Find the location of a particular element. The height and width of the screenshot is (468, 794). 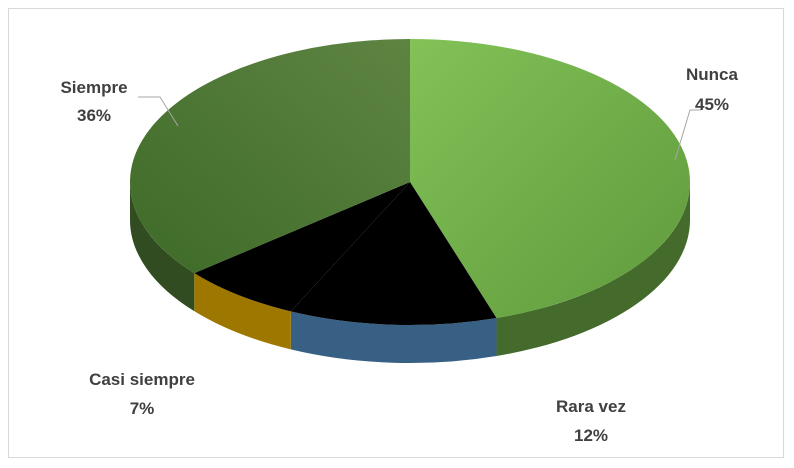

label-rara-vez-value: 12% is located at coordinates (591, 435).